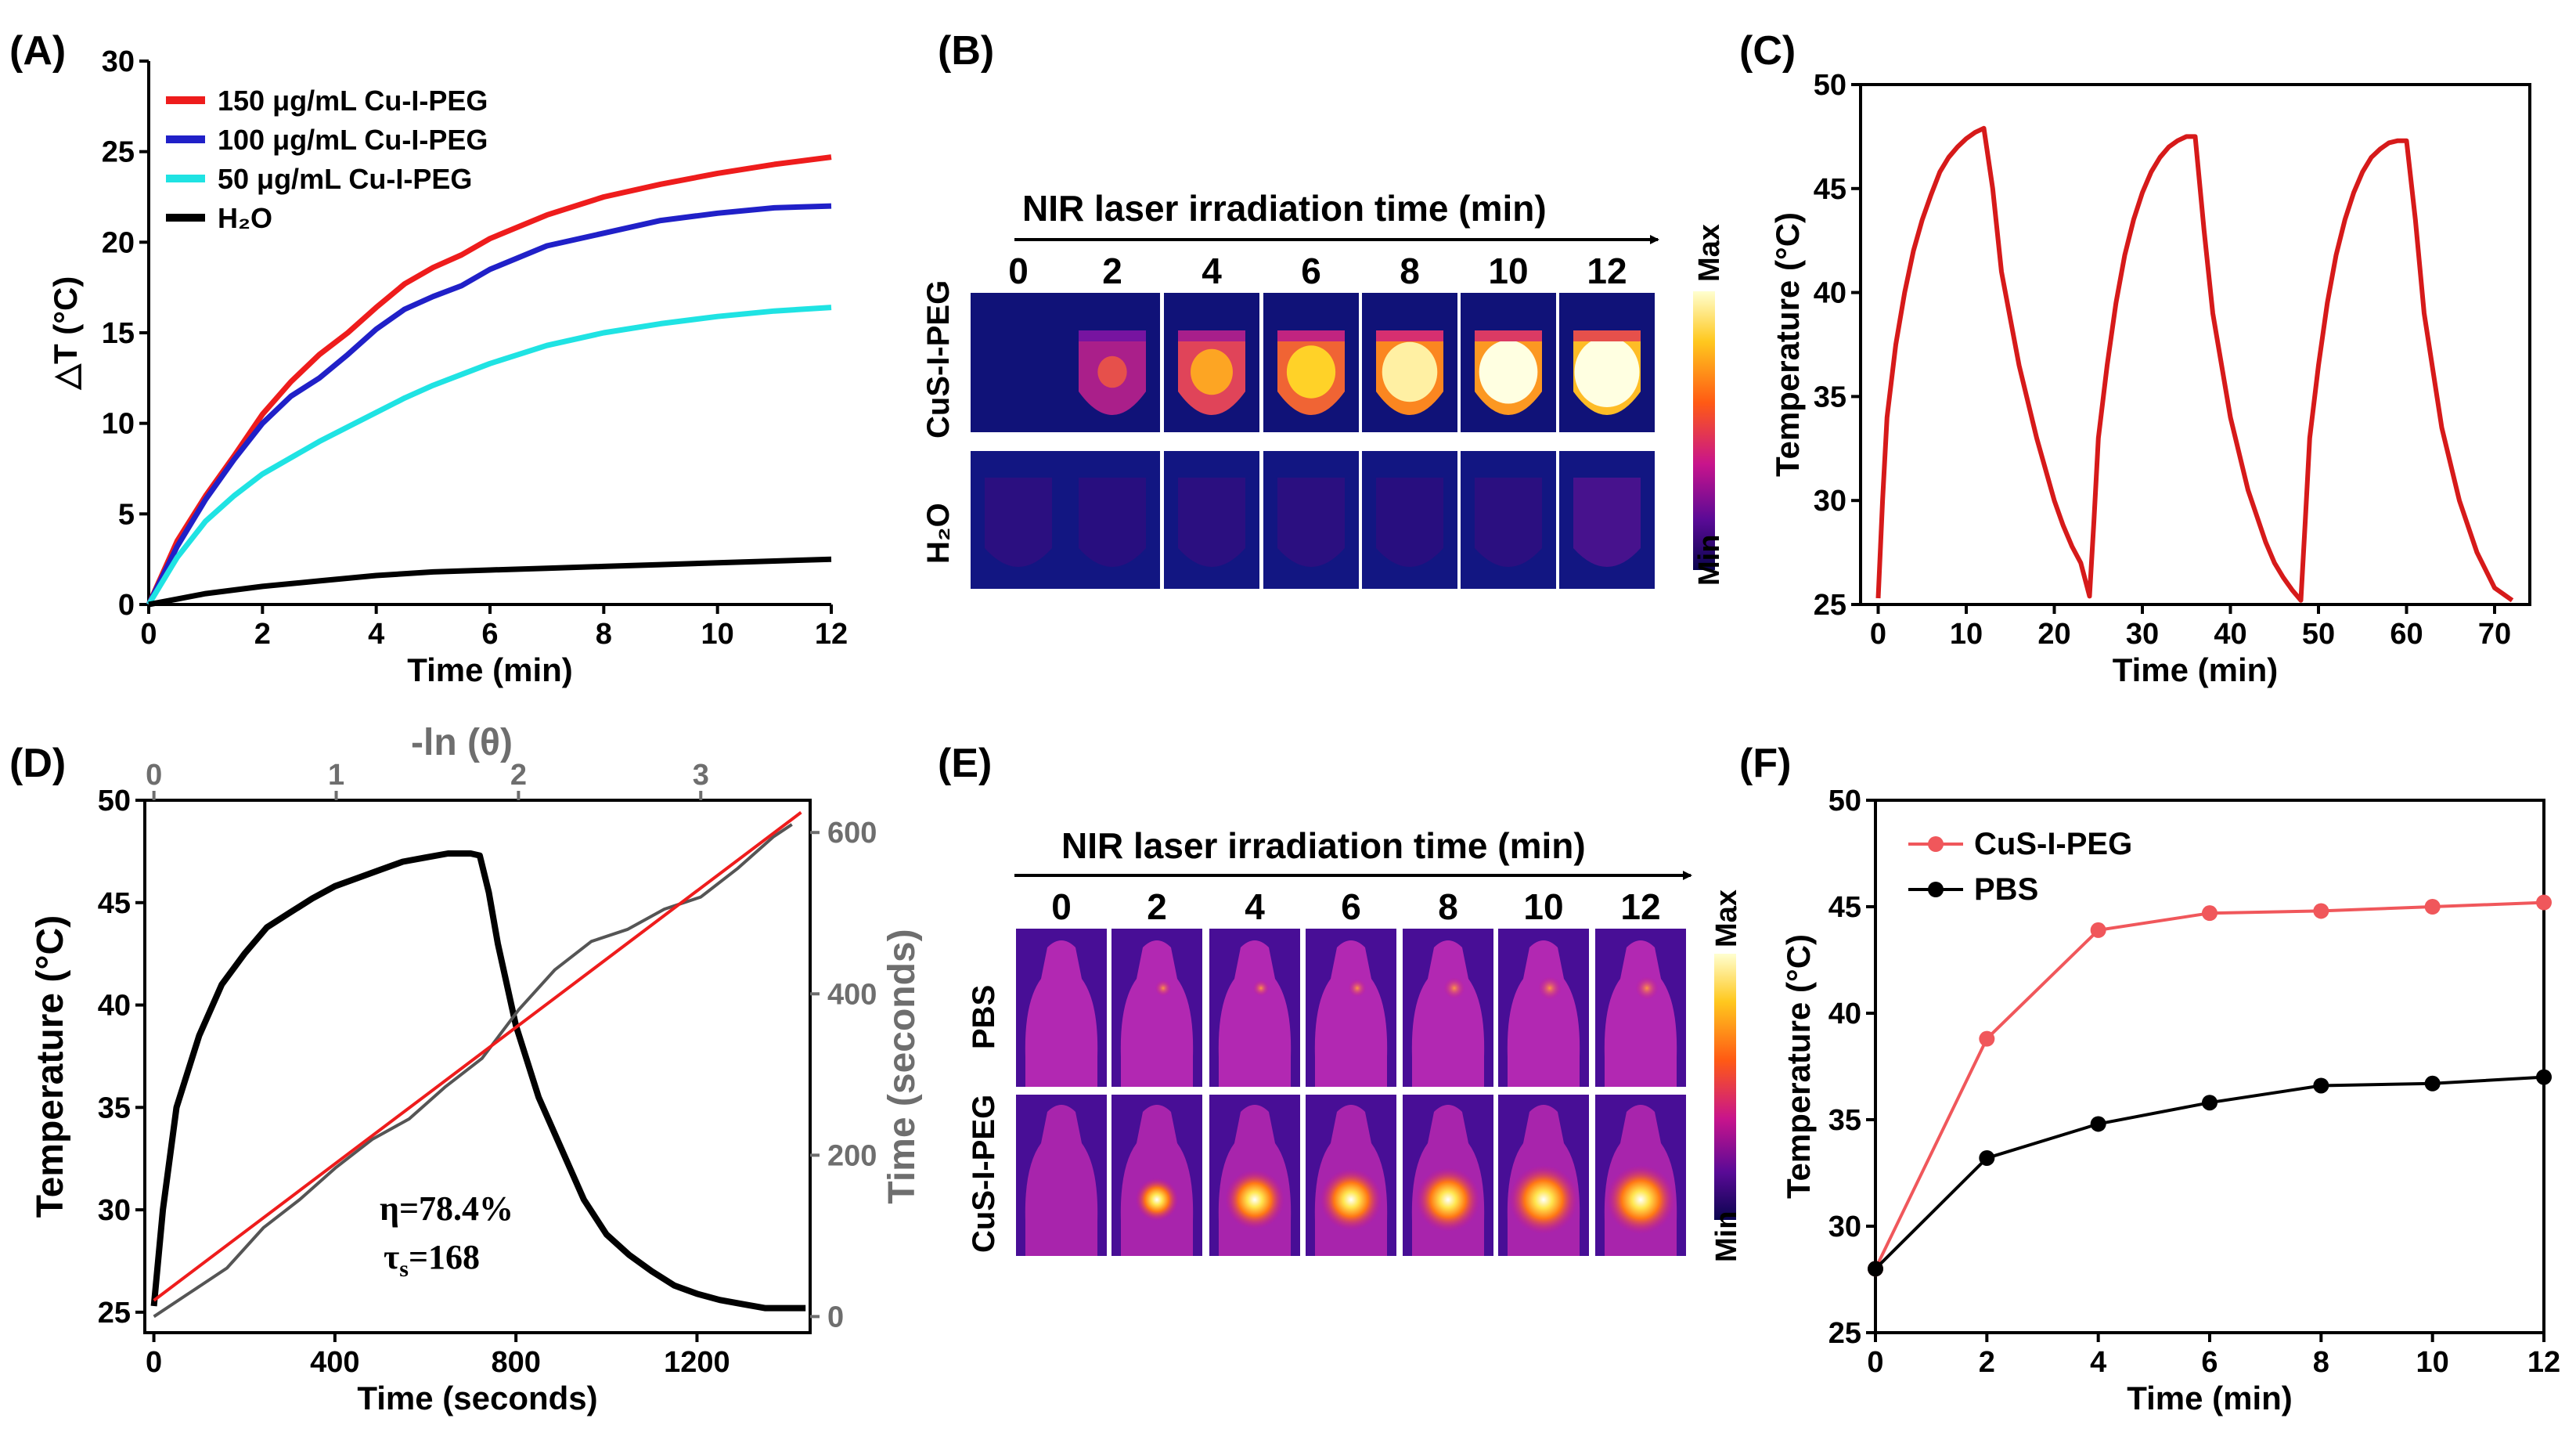  What do you see at coordinates (1255, 1013) in the screenshot?
I see `mouse-pbs` at bounding box center [1255, 1013].